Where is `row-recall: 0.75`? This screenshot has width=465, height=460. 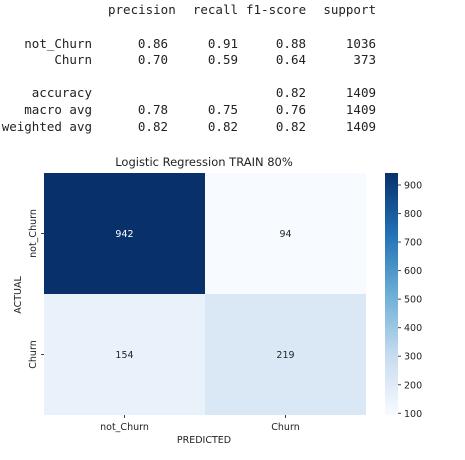 row-recall: 0.75 is located at coordinates (222, 109).